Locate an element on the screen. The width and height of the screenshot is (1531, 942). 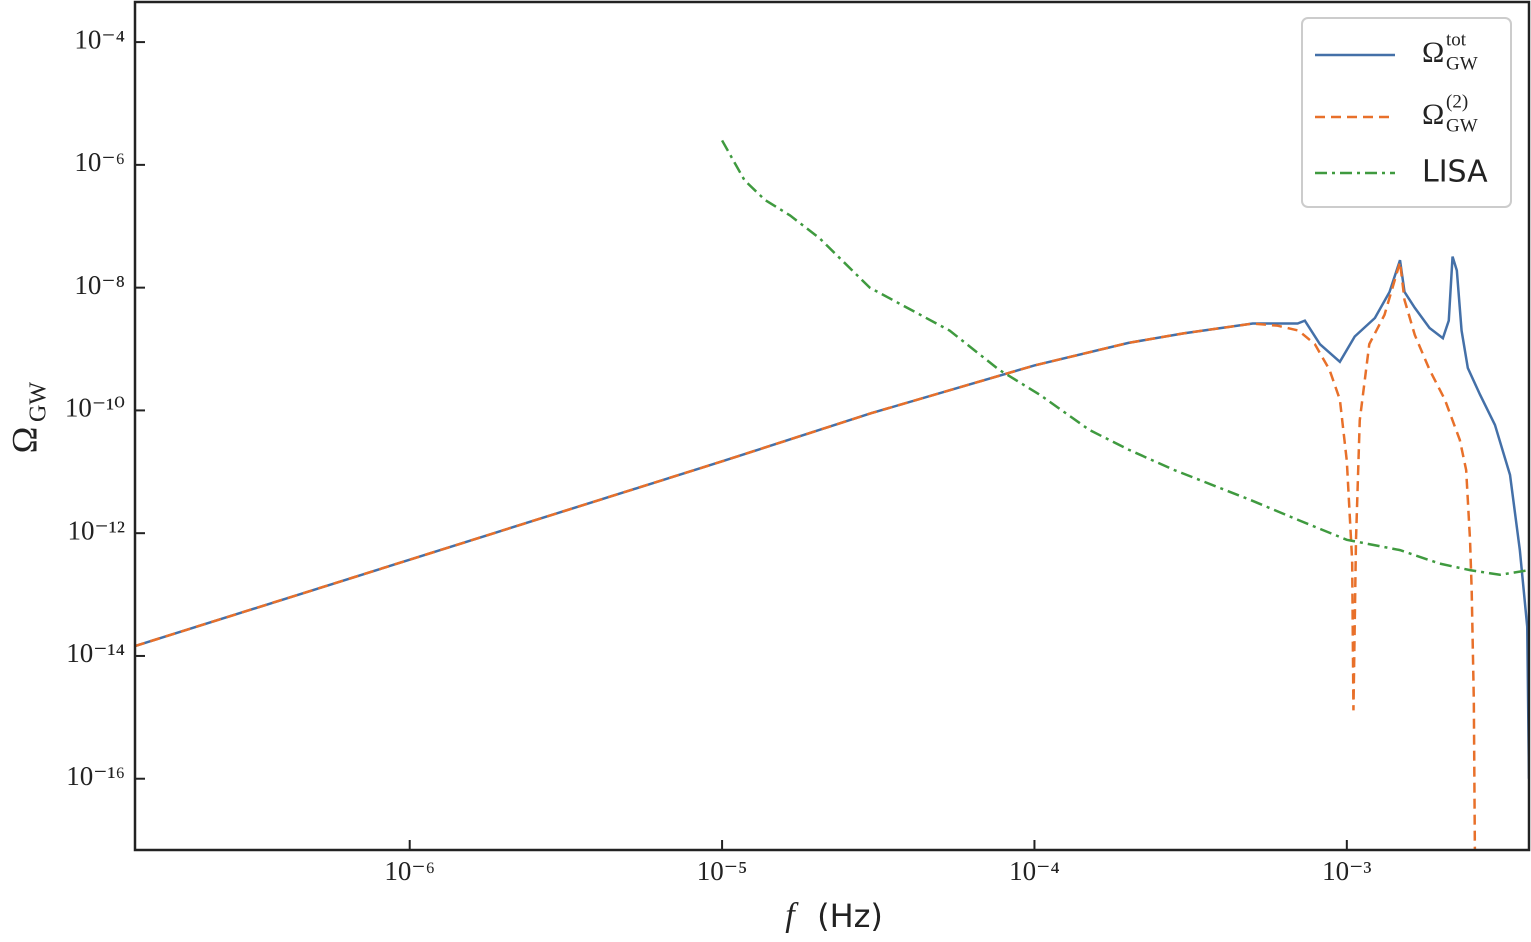
x-tick-label: 10⁻⁵ is located at coordinates (722, 871).